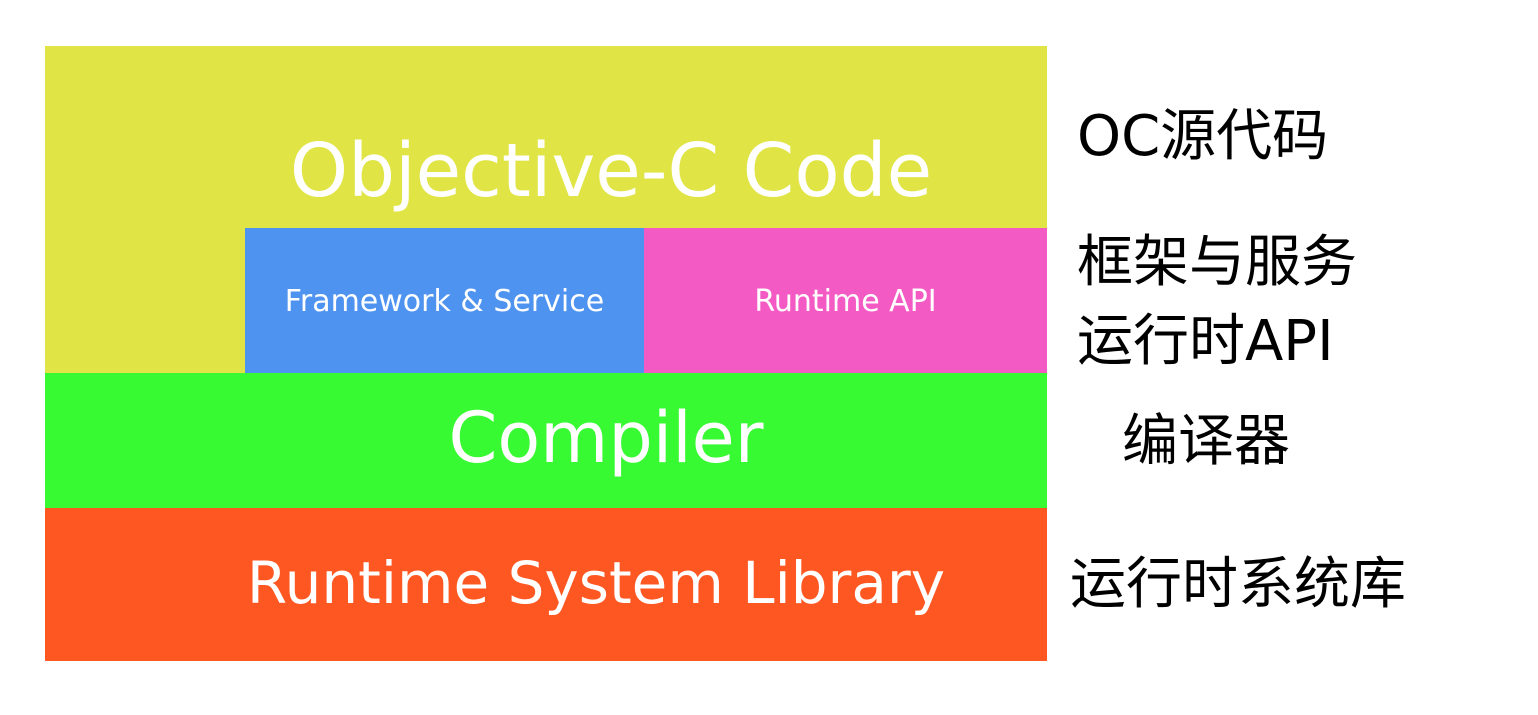 This screenshot has height=715, width=1538. I want to click on annotation-runtime-system-library: 运行时系统库, so click(1238, 584).